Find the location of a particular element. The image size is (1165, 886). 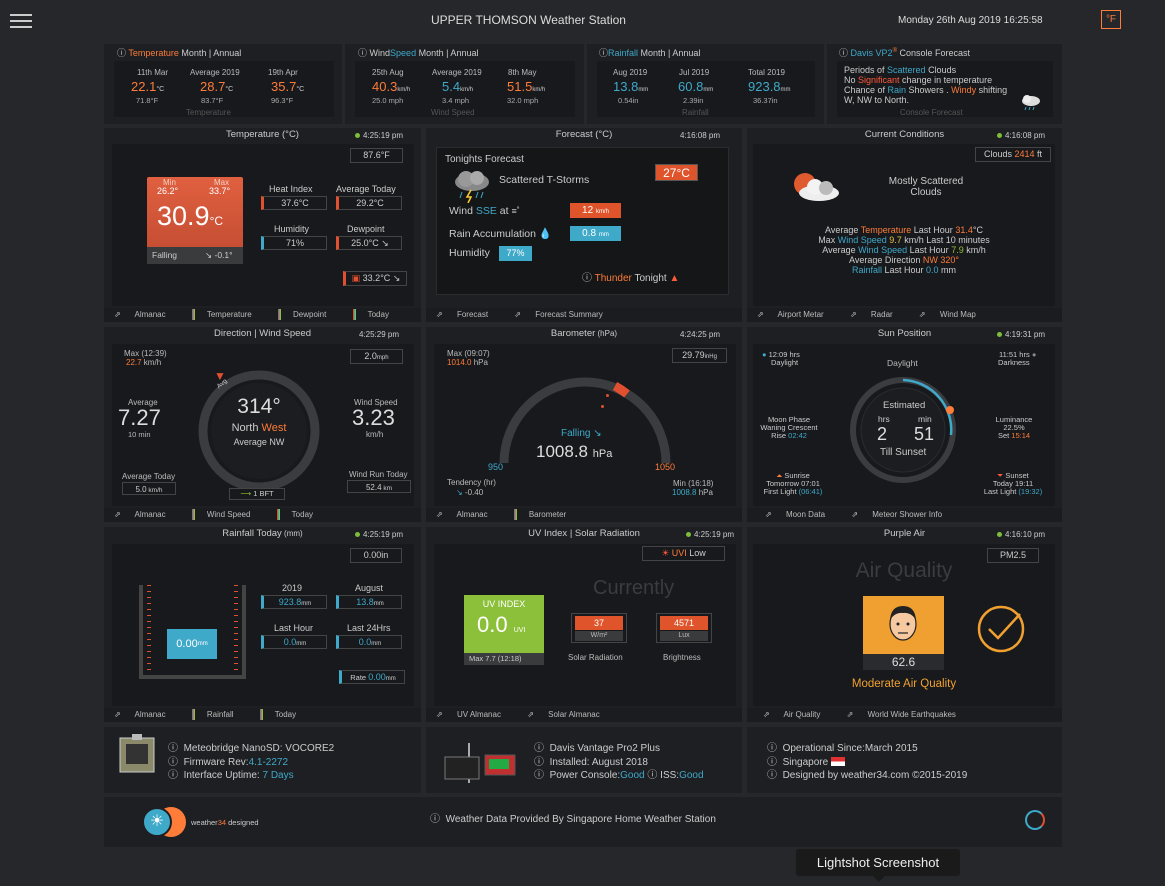

lightshot-tooltip: Lightshot Screenshot is located at coordinates (878, 865).